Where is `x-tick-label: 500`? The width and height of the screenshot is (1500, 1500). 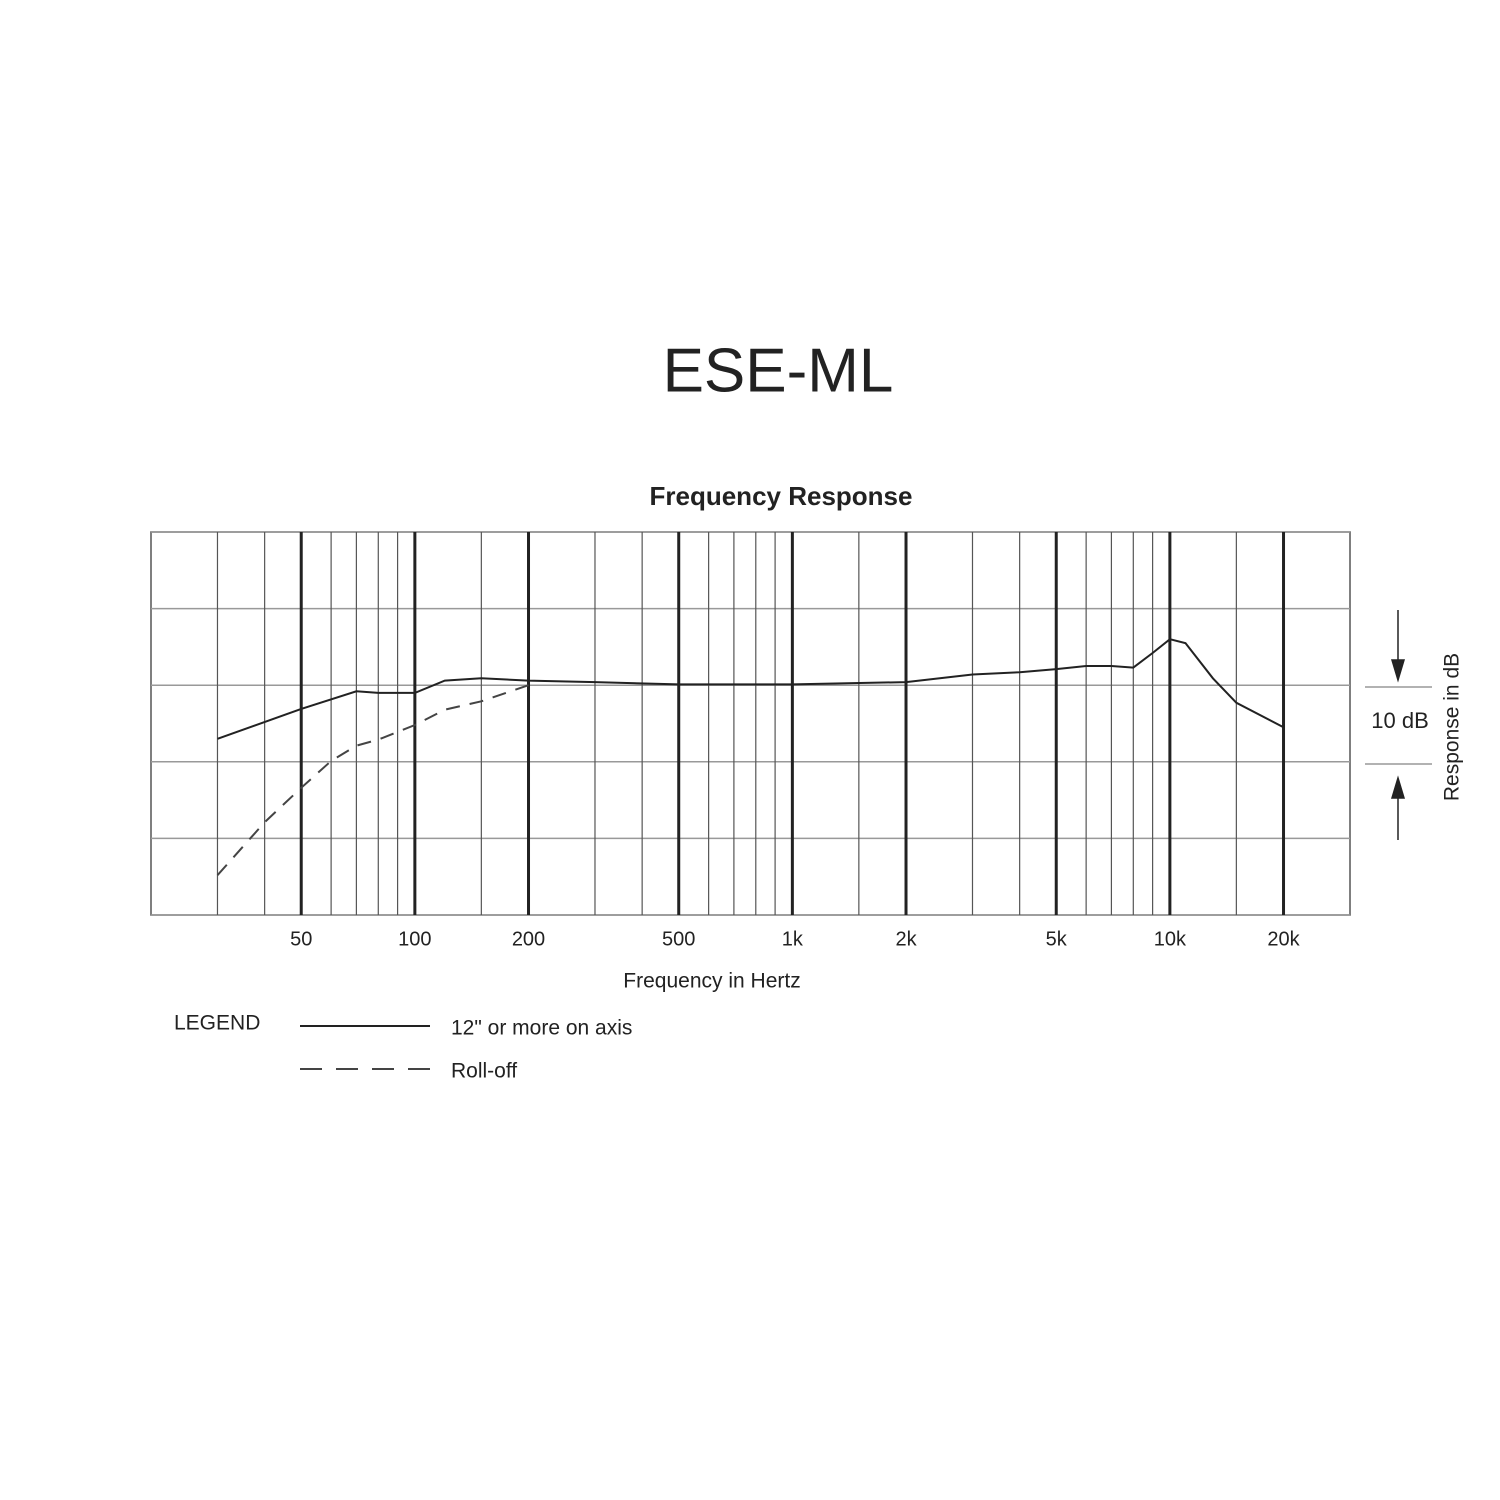 x-tick-label: 500 is located at coordinates (678, 939).